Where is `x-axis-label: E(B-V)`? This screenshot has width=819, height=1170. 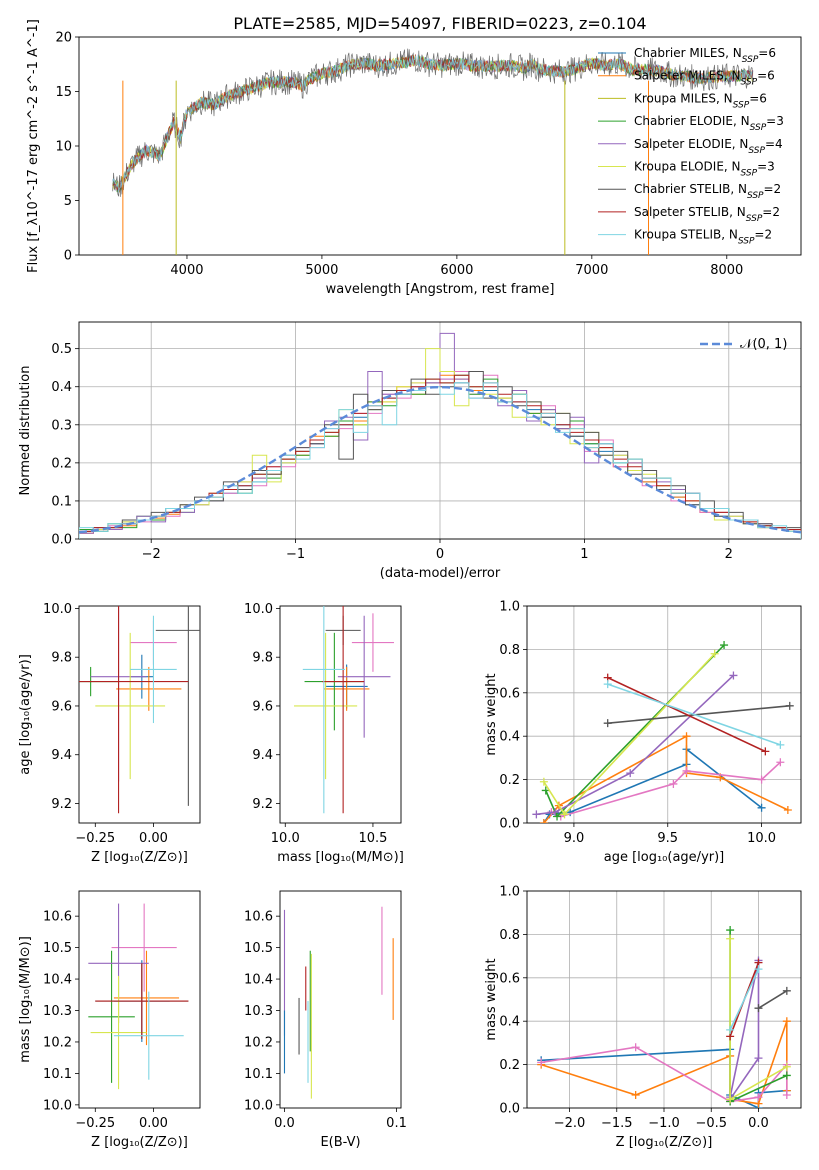
x-axis-label: E(B-V) is located at coordinates (340, 1142).